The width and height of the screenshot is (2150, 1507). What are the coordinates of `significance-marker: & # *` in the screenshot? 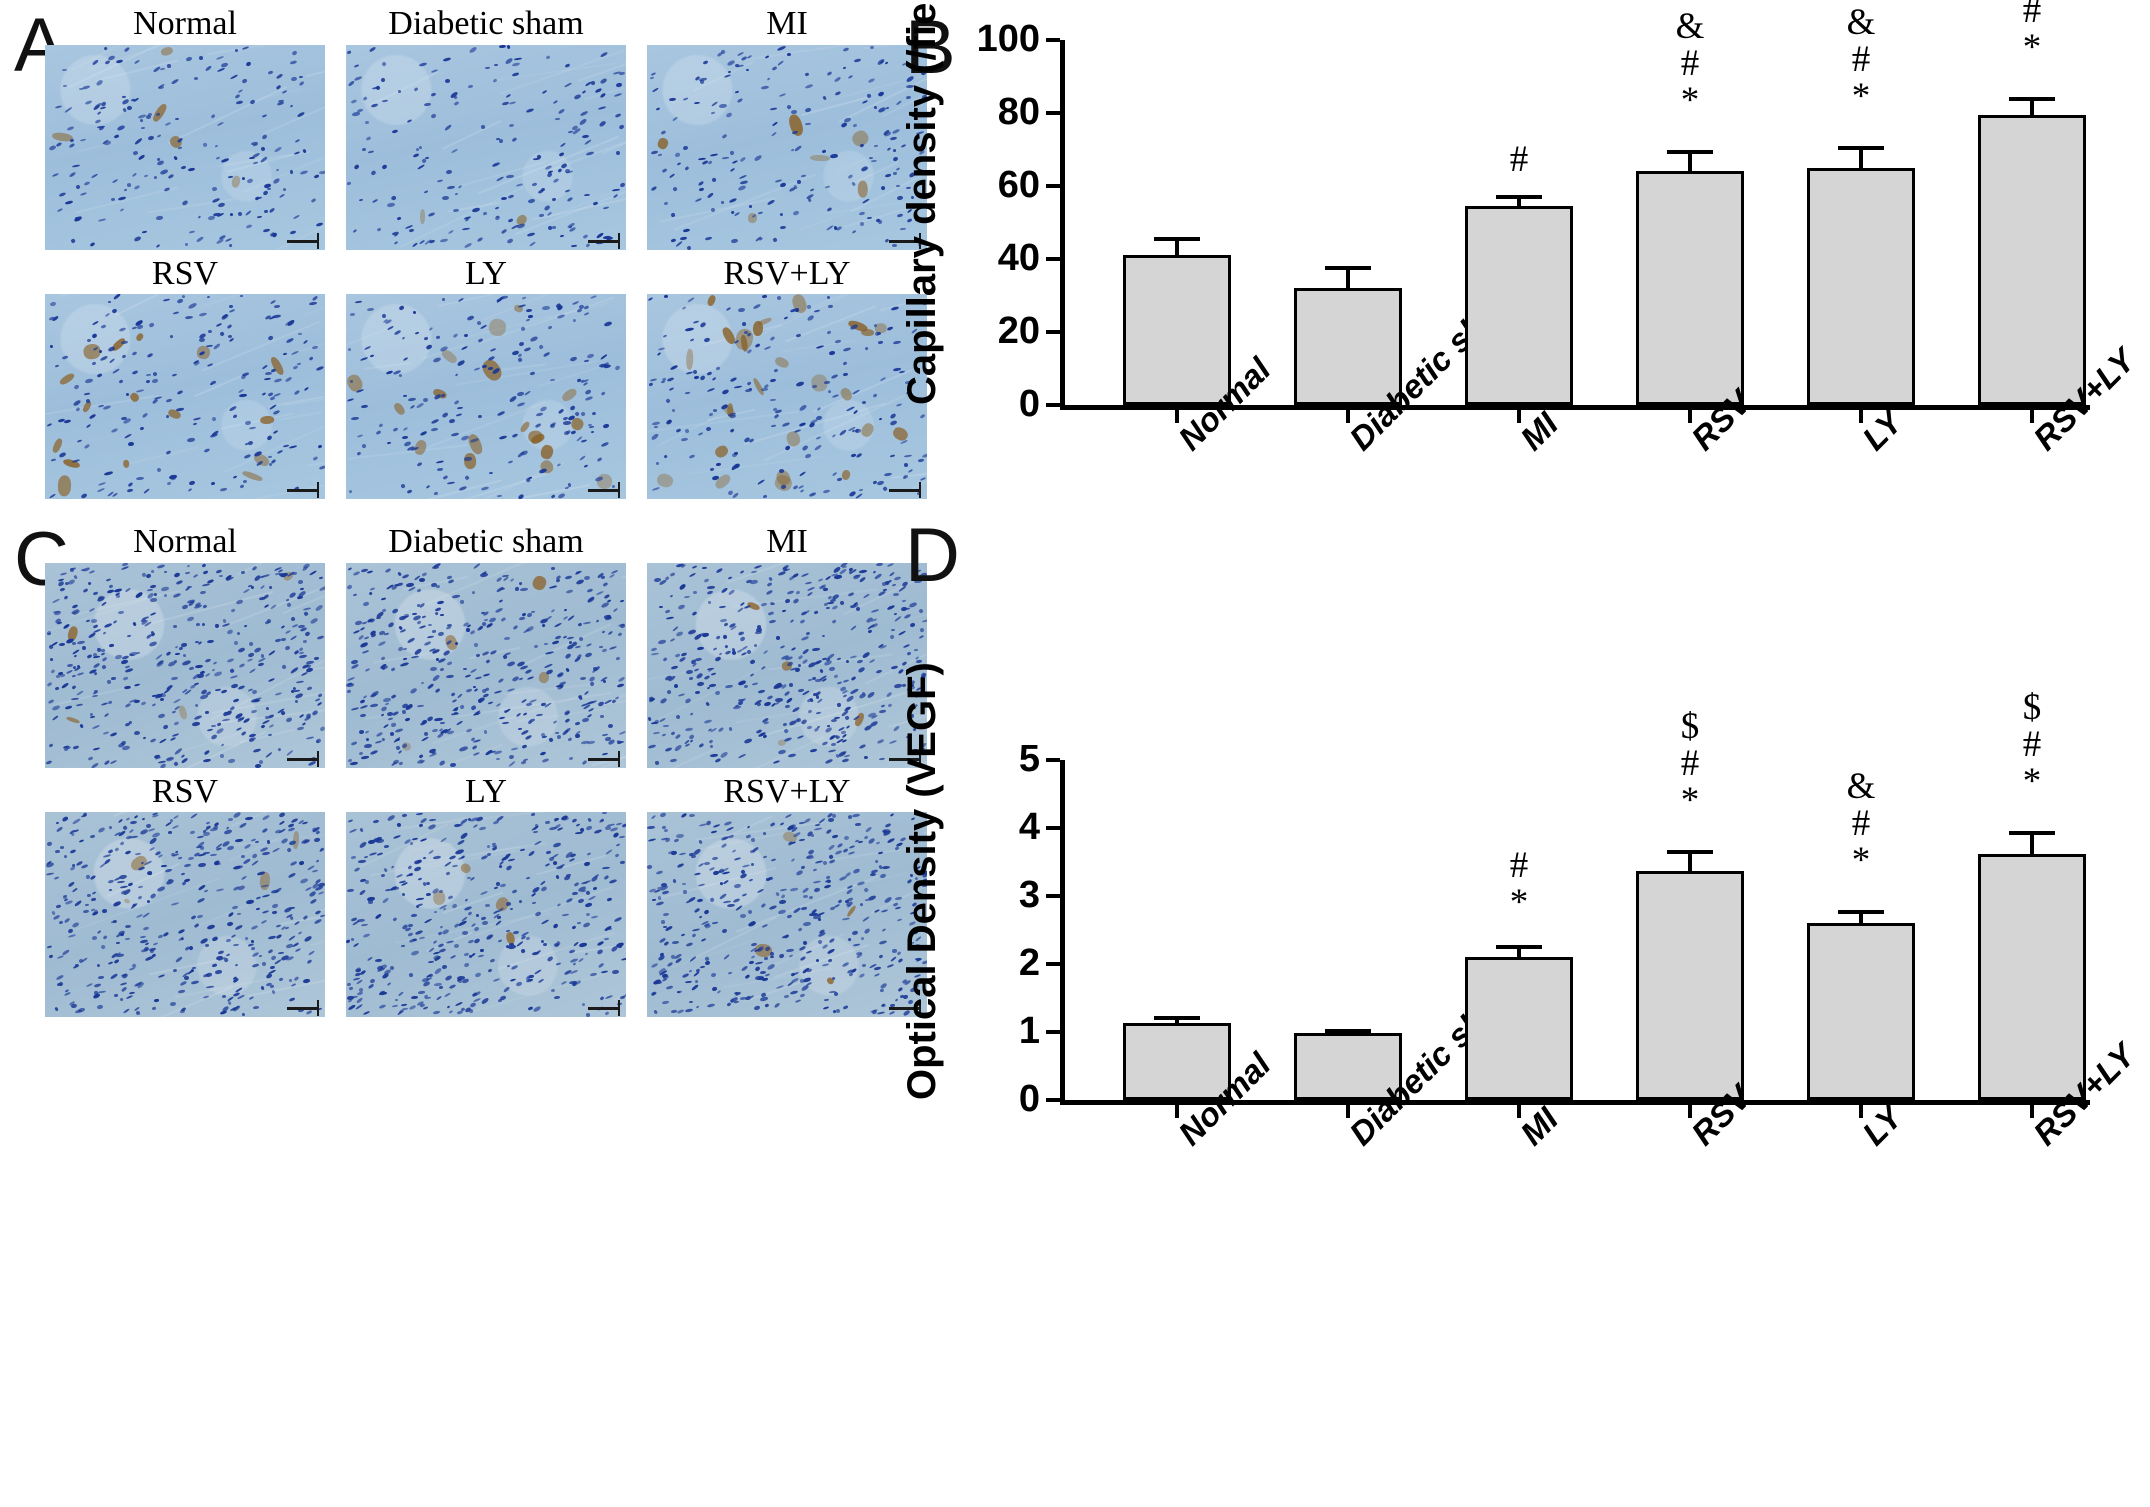 It's located at (1690, 63).